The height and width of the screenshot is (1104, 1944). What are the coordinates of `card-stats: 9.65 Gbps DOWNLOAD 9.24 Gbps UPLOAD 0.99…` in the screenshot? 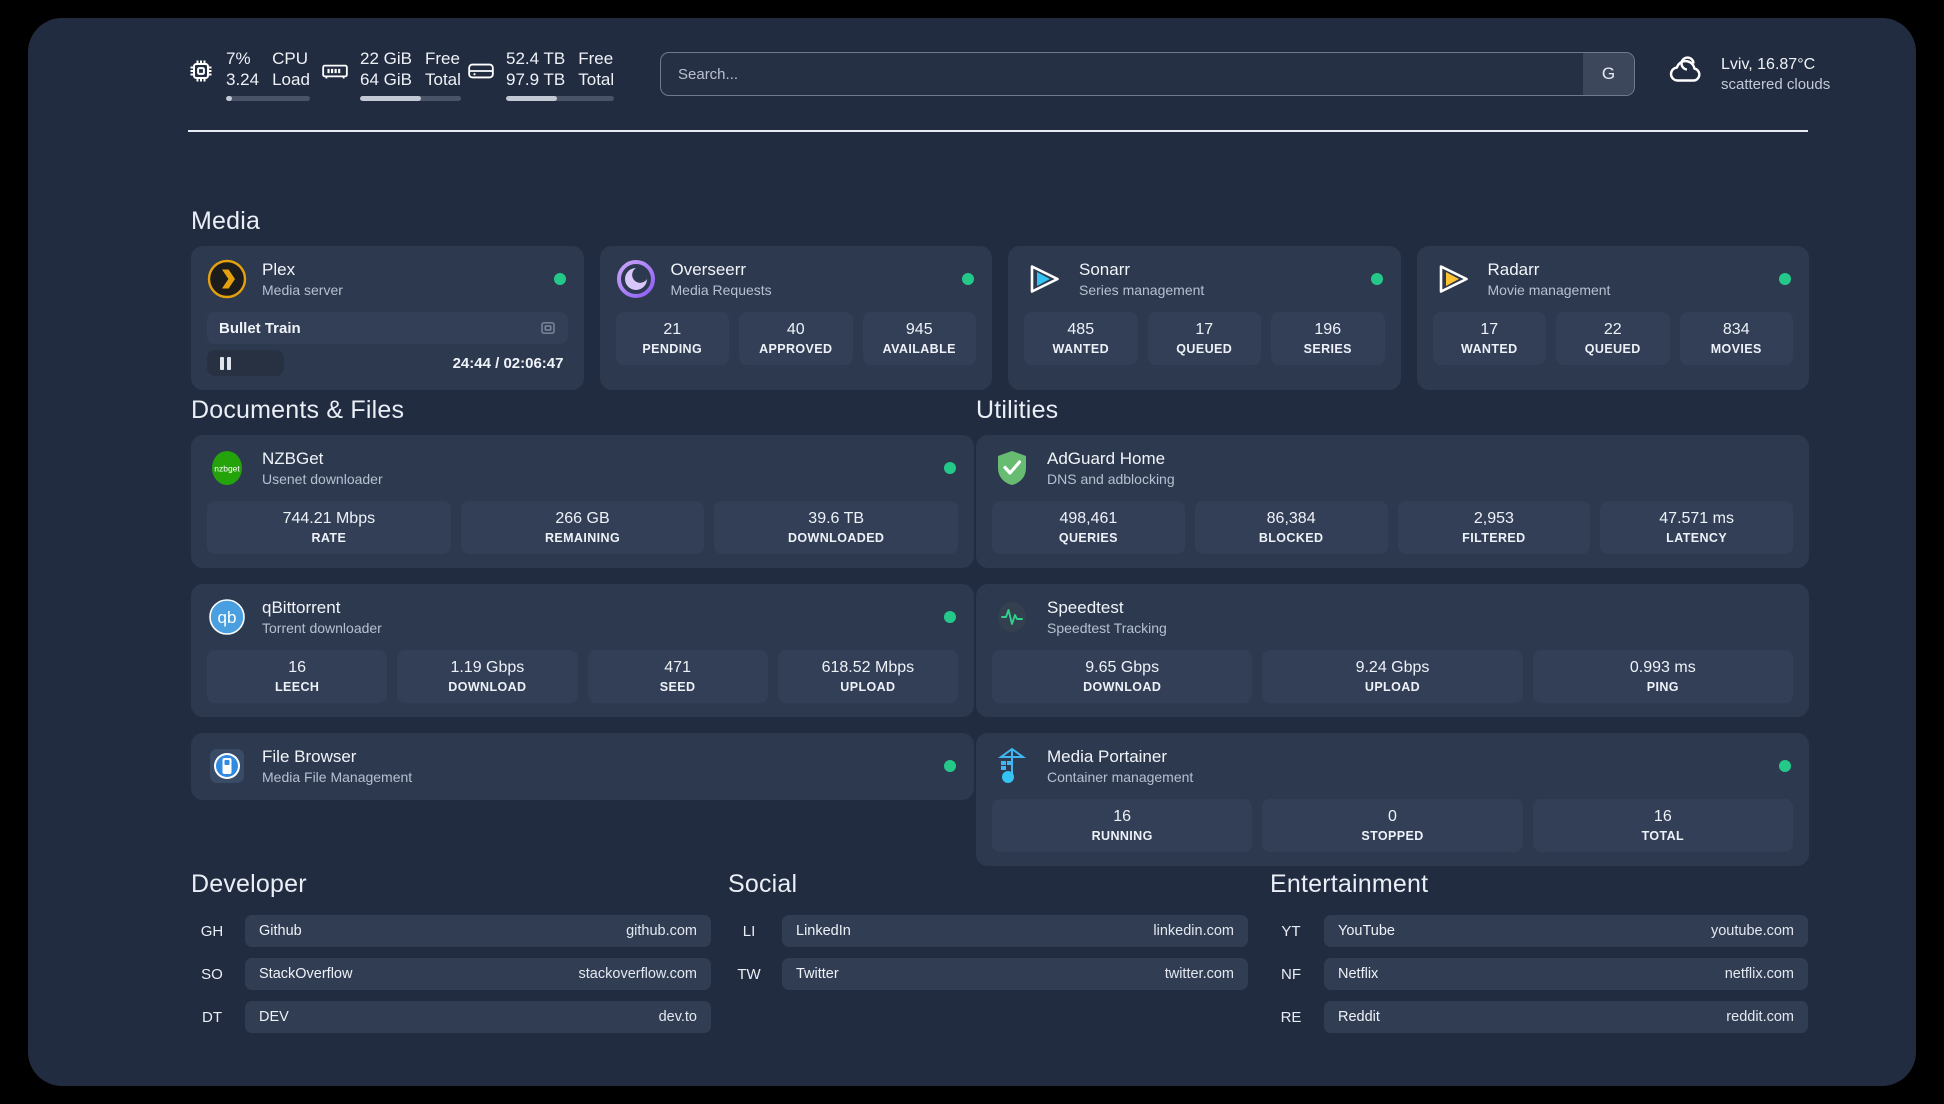 It's located at (1392, 676).